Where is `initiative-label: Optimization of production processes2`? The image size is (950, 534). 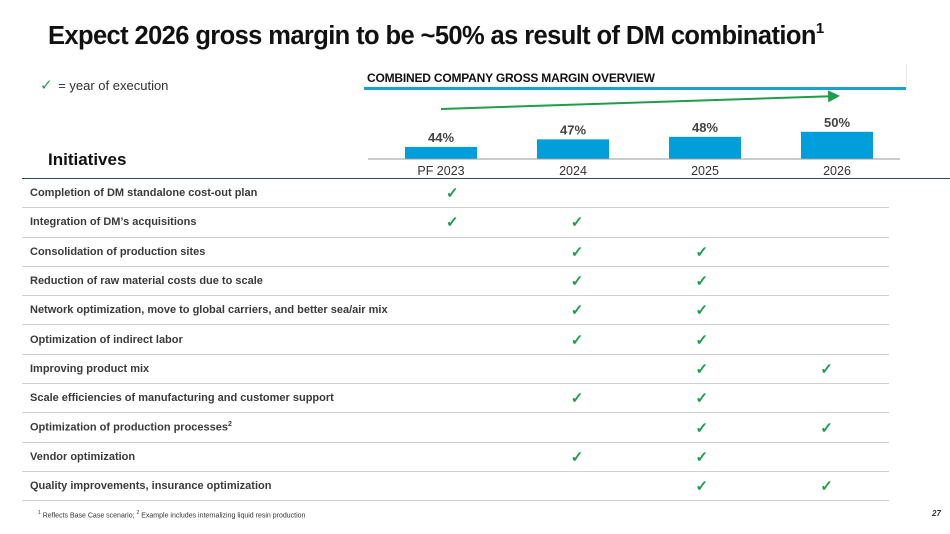 initiative-label: Optimization of production processes2 is located at coordinates (206, 427).